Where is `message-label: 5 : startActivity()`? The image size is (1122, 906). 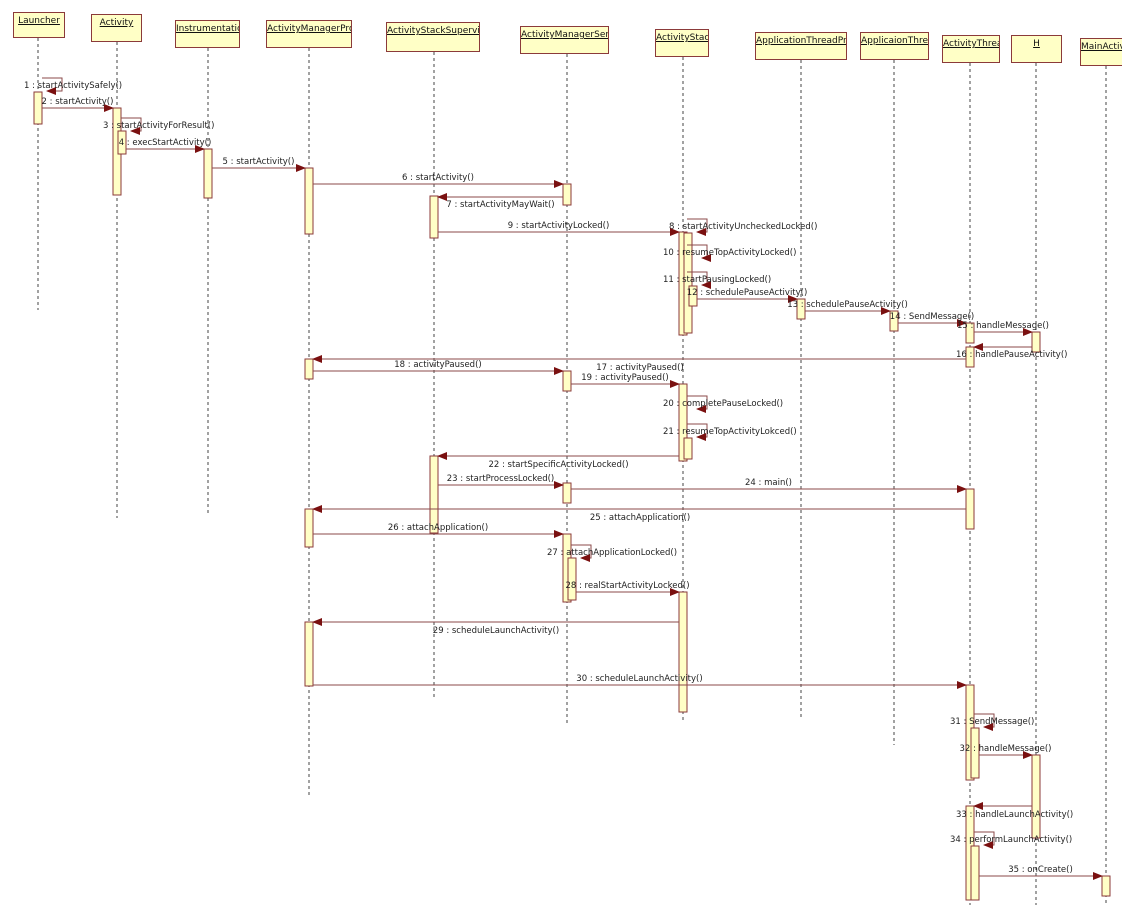
message-label: 5 : startActivity() is located at coordinates (259, 162).